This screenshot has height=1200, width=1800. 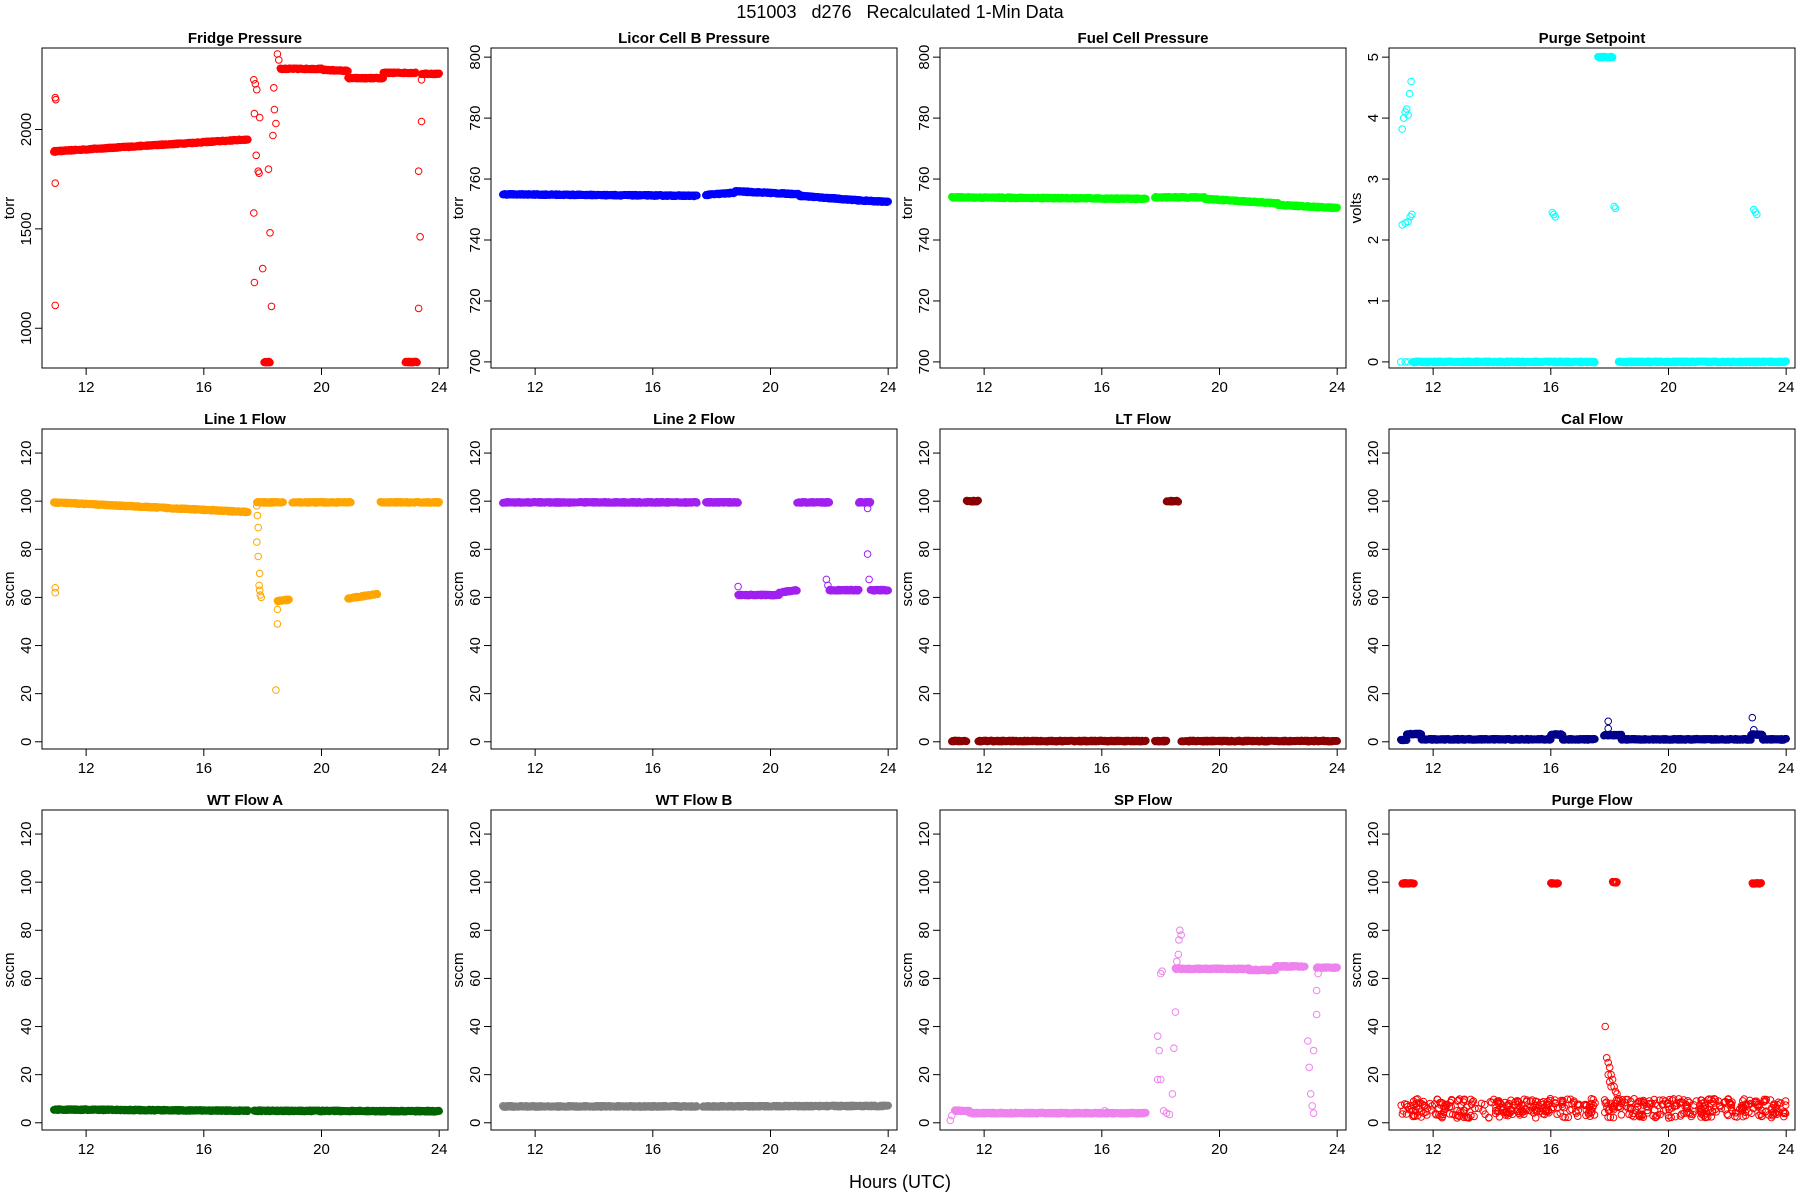 What do you see at coordinates (245, 419) in the screenshot?
I see `panel-title: Line 1 Flow` at bounding box center [245, 419].